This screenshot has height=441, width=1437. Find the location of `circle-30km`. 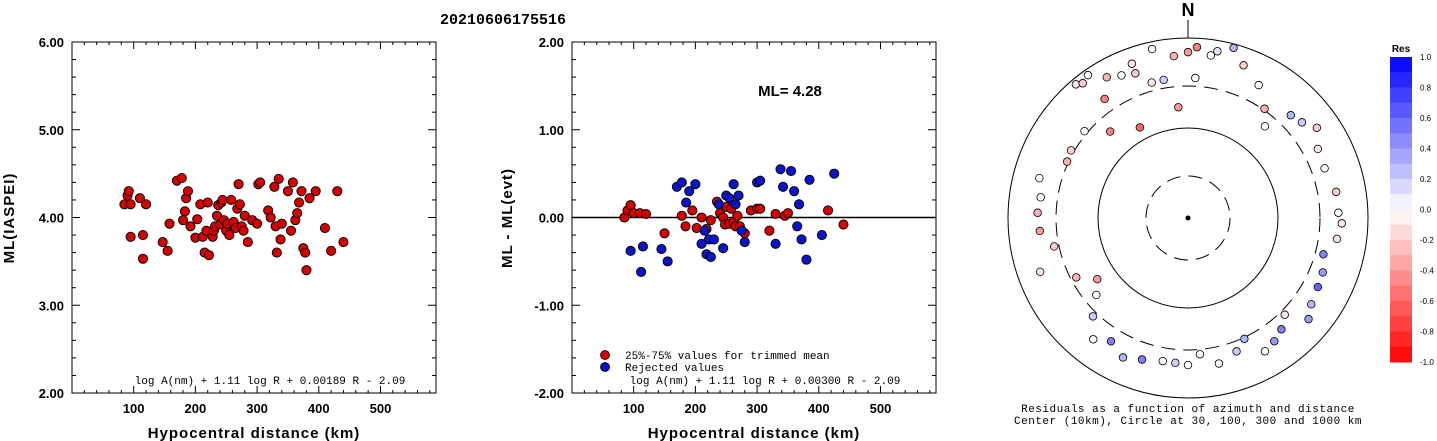

circle-30km is located at coordinates (1188, 218).